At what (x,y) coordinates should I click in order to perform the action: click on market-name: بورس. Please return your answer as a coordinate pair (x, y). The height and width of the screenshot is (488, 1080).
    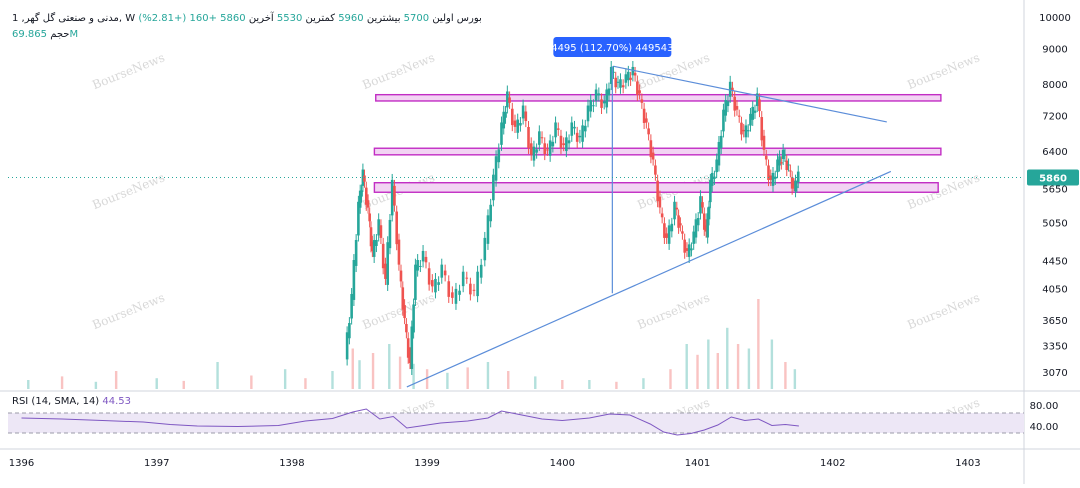
    Looking at the image, I should click on (469, 18).